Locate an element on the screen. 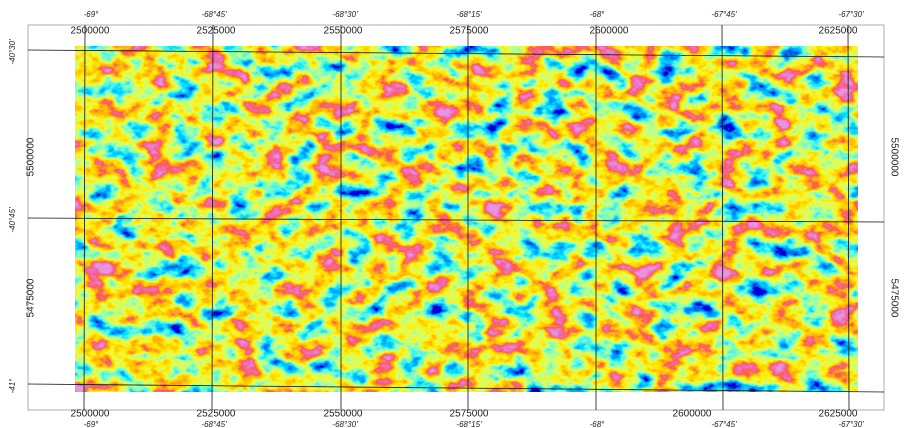  latitude-label: -40°30' is located at coordinates (12, 52).